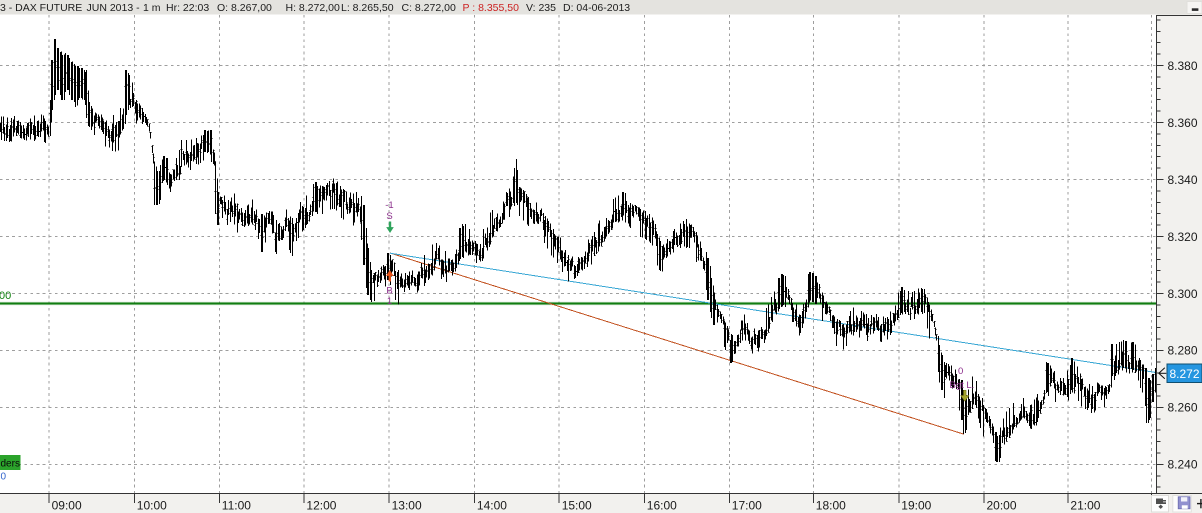 This screenshot has height=513, width=1202. Describe the element at coordinates (1183, 408) in the screenshot. I see `svg-text: 8.260` at that location.